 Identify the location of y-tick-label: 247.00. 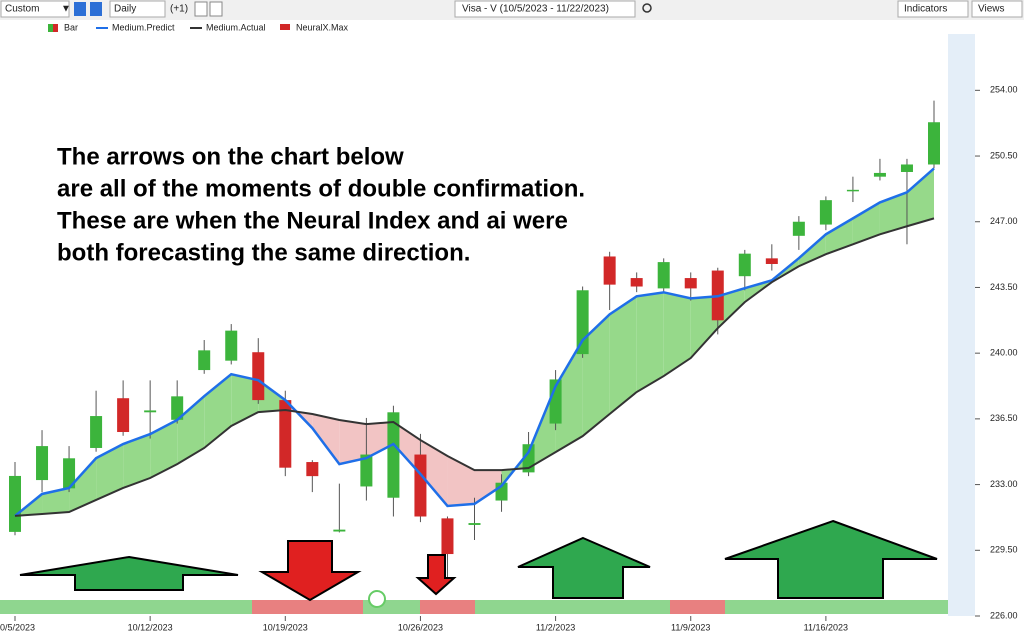
(1004, 221).